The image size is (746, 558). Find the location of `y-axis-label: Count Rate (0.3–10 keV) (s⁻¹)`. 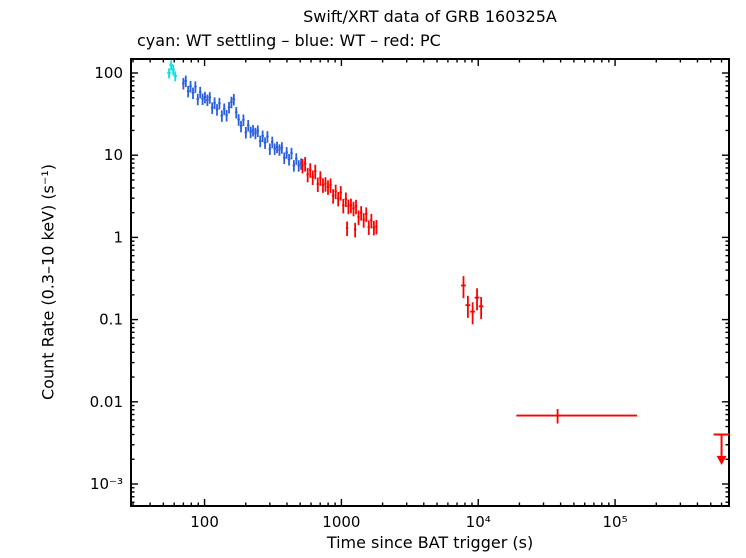

y-axis-label: Count Rate (0.3–10 keV) (s⁻¹) is located at coordinates (48, 282).